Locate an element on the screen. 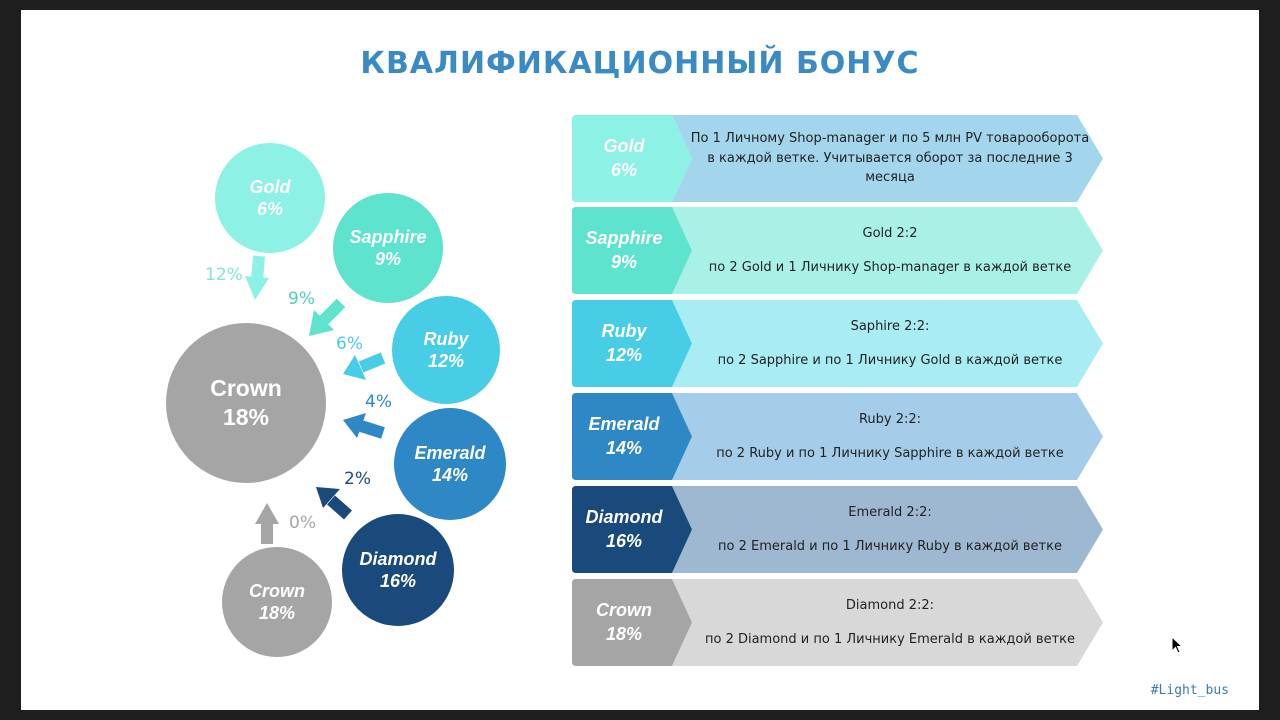  row-emerald-level: Emerald 14% is located at coordinates (624, 436).